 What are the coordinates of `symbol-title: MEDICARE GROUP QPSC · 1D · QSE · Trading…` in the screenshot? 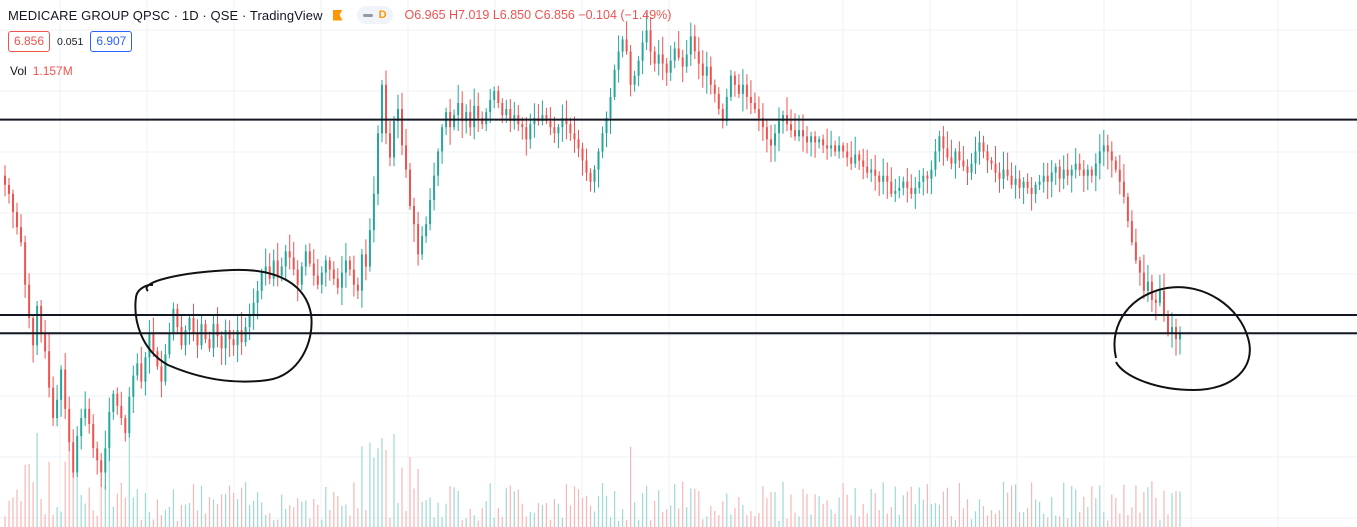 It's located at (165, 15).